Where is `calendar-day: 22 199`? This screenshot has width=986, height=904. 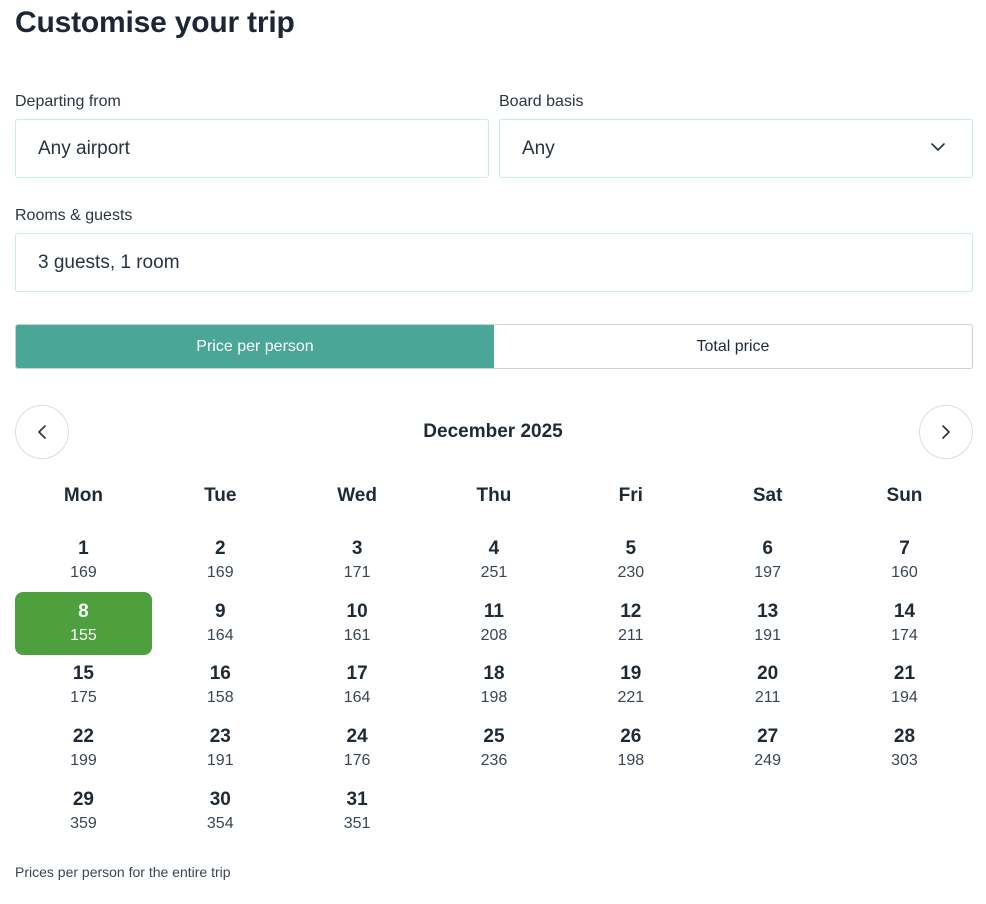
calendar-day: 22 199 is located at coordinates (83, 748).